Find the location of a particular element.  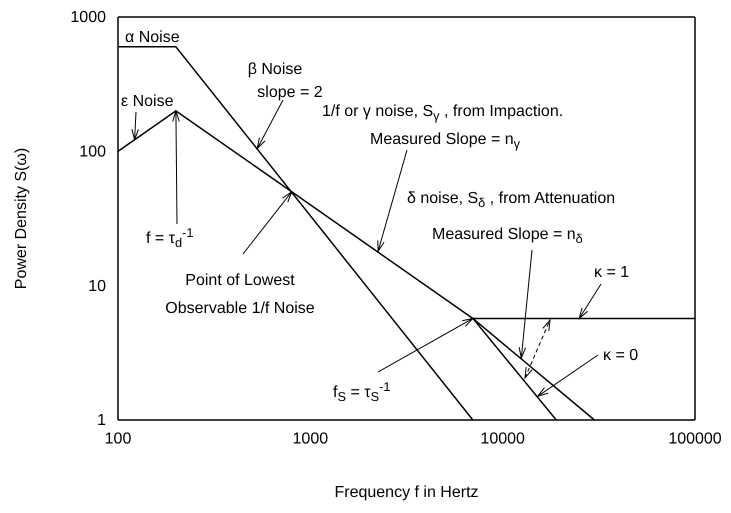

annotation: δ noise, S$_{δ}$ , from Attenuation is located at coordinates (511, 200).